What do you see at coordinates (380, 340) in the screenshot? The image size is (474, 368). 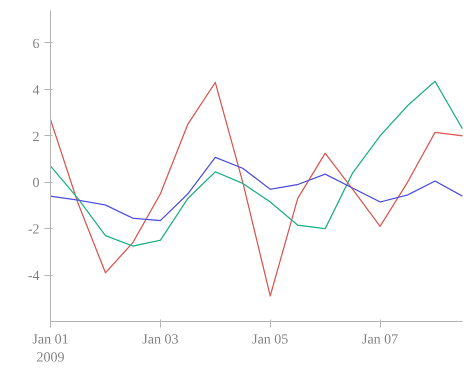 I see `x-tick-label: Jan 07` at bounding box center [380, 340].